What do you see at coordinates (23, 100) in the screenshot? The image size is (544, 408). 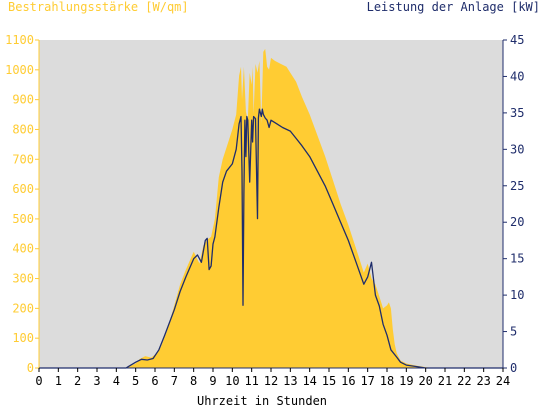 I see `left-tick-label: 900` at bounding box center [23, 100].